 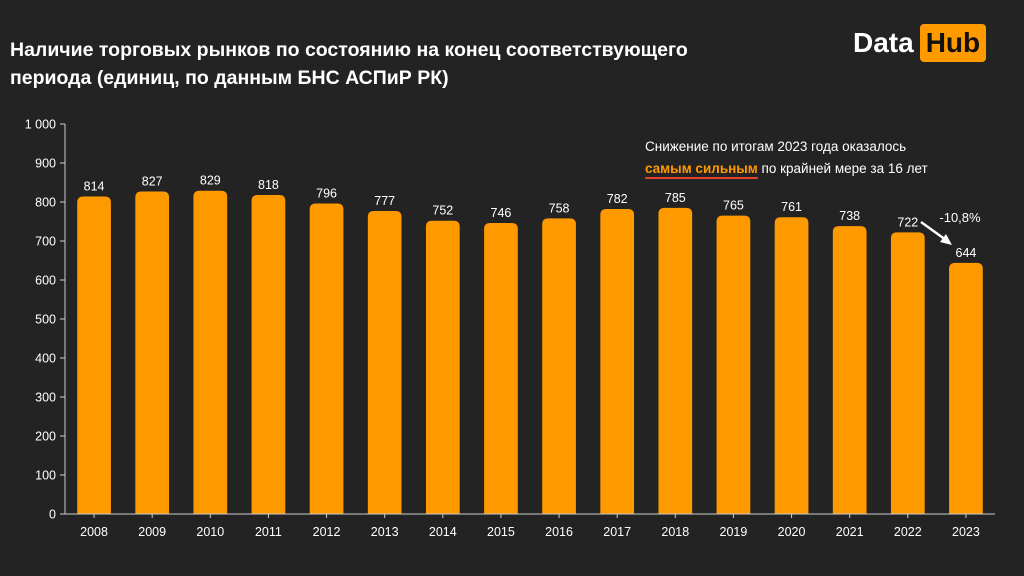 I want to click on x-tick-label: 2016, so click(x=559, y=532).